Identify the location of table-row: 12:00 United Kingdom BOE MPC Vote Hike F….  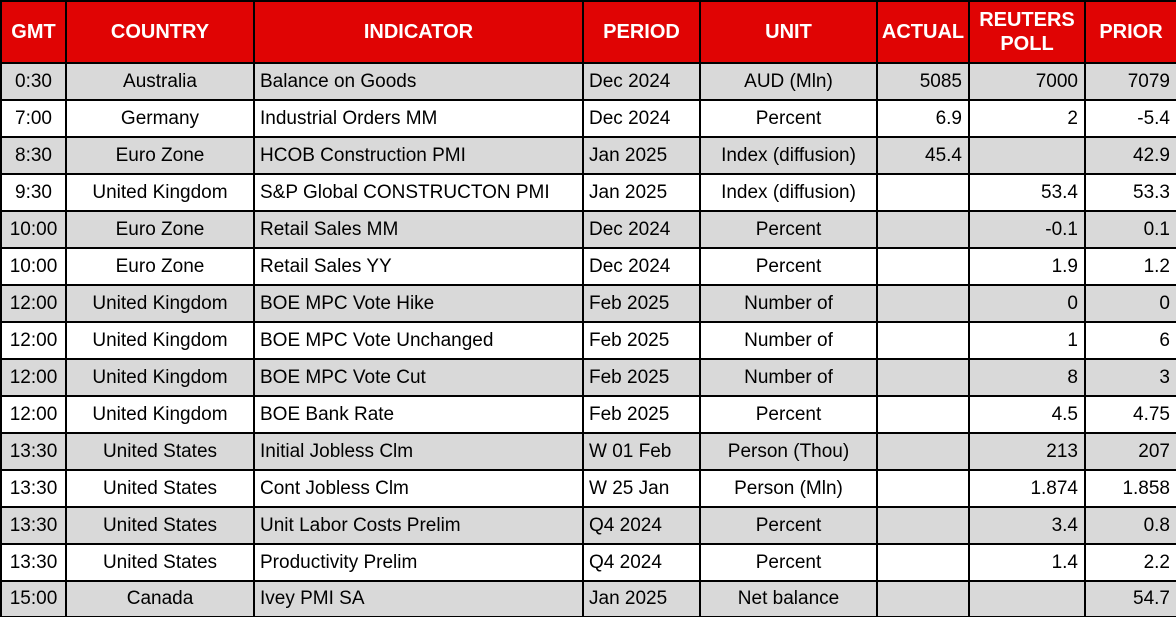
(588, 303).